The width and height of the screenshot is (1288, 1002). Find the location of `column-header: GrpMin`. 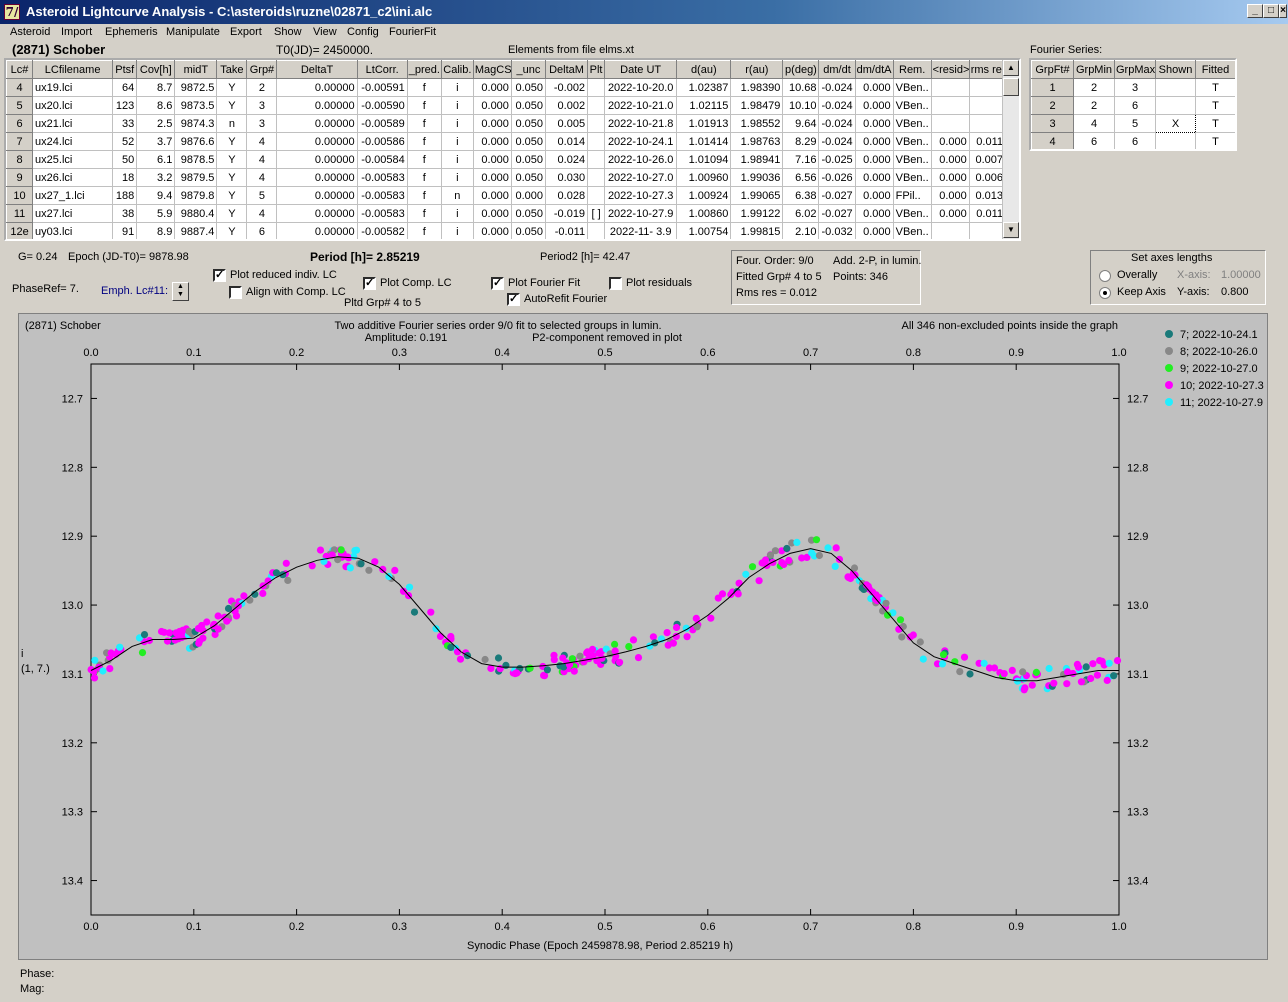

column-header: GrpMin is located at coordinates (1094, 69).